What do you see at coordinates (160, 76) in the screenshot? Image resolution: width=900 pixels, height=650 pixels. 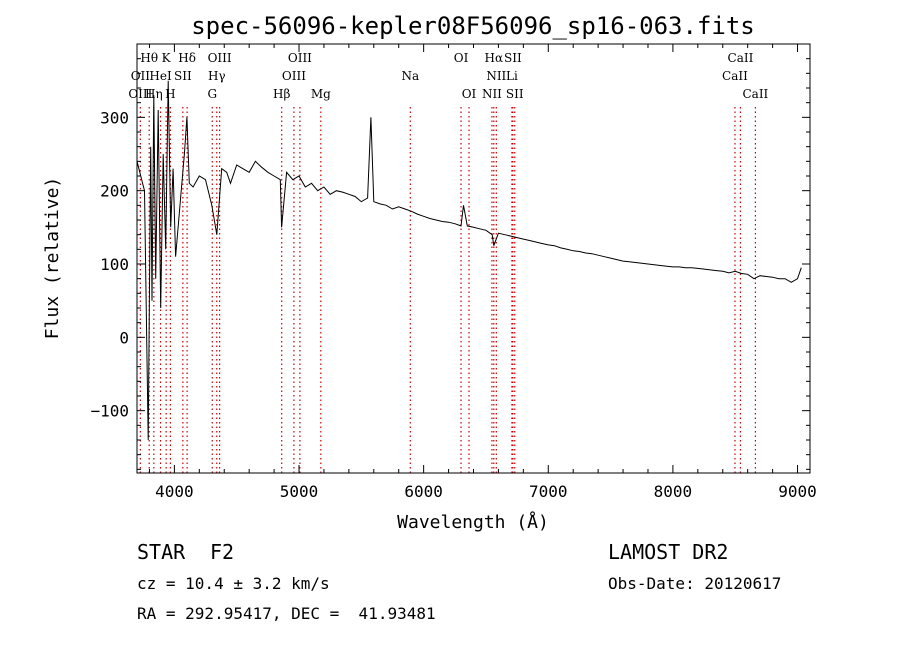 I see `spectral-line-label: HeI` at bounding box center [160, 76].